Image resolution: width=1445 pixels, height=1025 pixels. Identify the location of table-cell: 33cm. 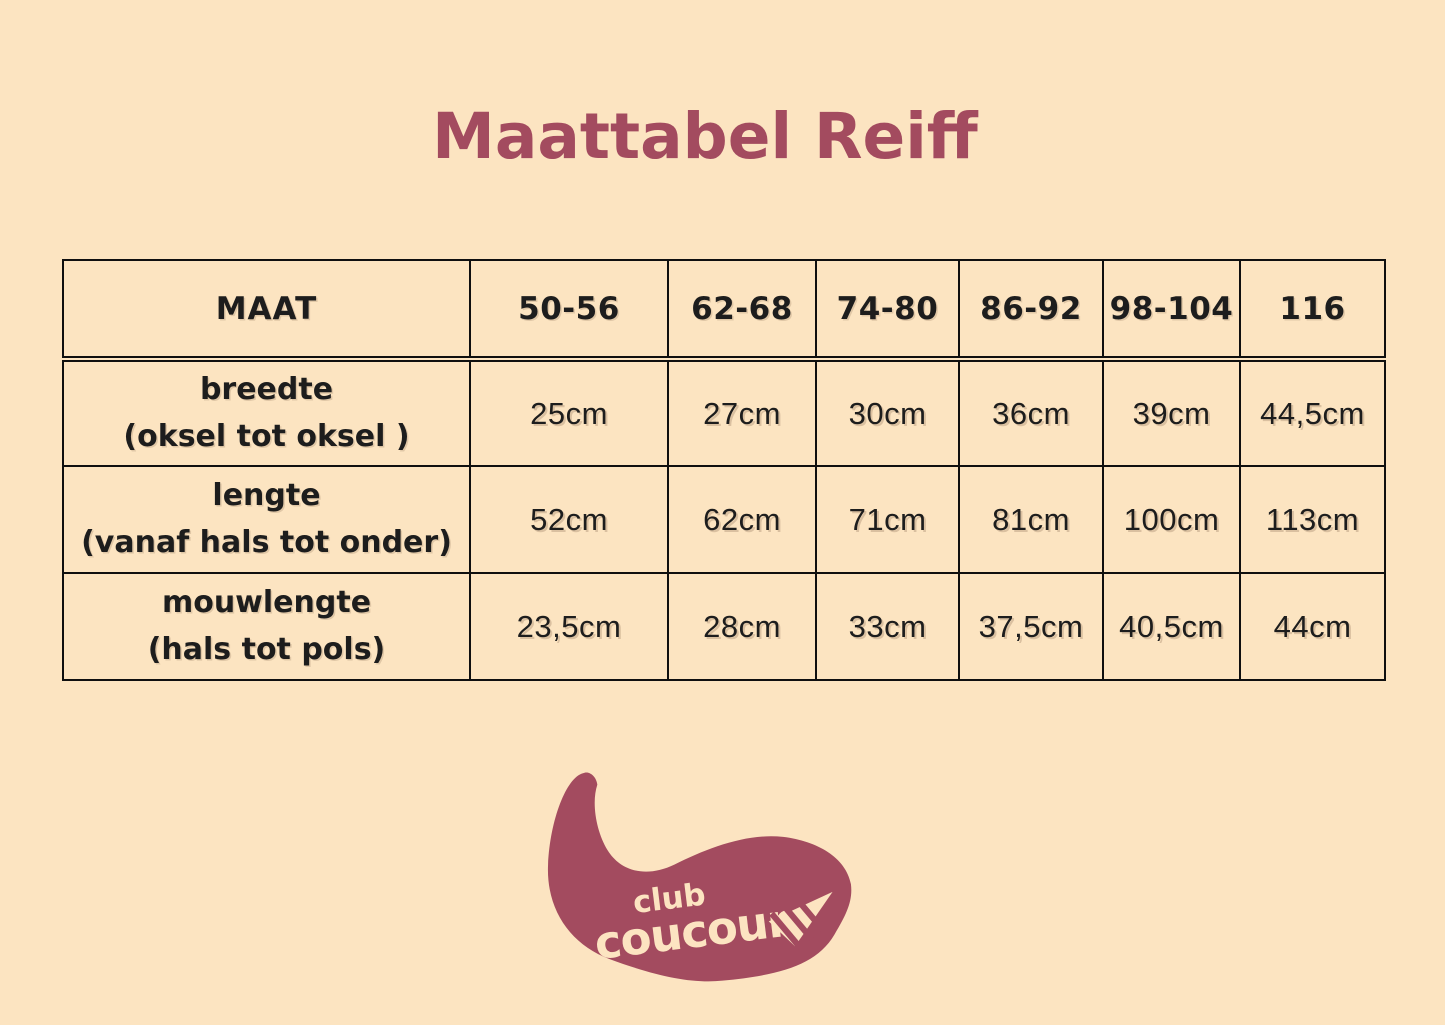
(887, 626).